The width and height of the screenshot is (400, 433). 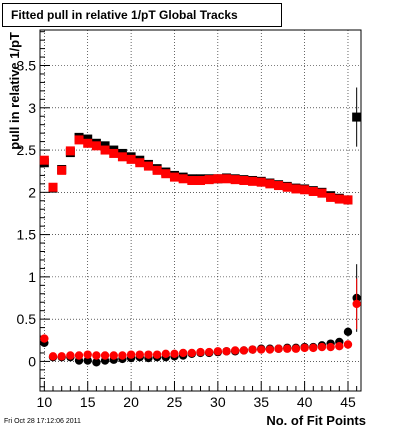 What do you see at coordinates (218, 402) in the screenshot?
I see `x-tick-label: 30` at bounding box center [218, 402].